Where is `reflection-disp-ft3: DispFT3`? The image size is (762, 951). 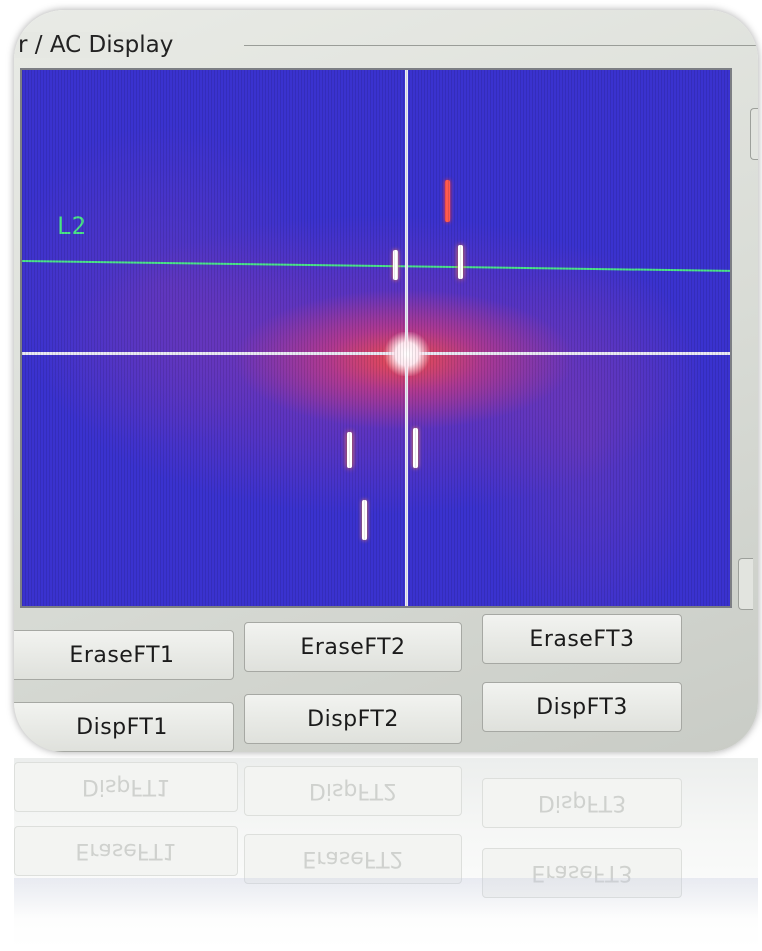
reflection-disp-ft3: DispFT3 is located at coordinates (582, 803).